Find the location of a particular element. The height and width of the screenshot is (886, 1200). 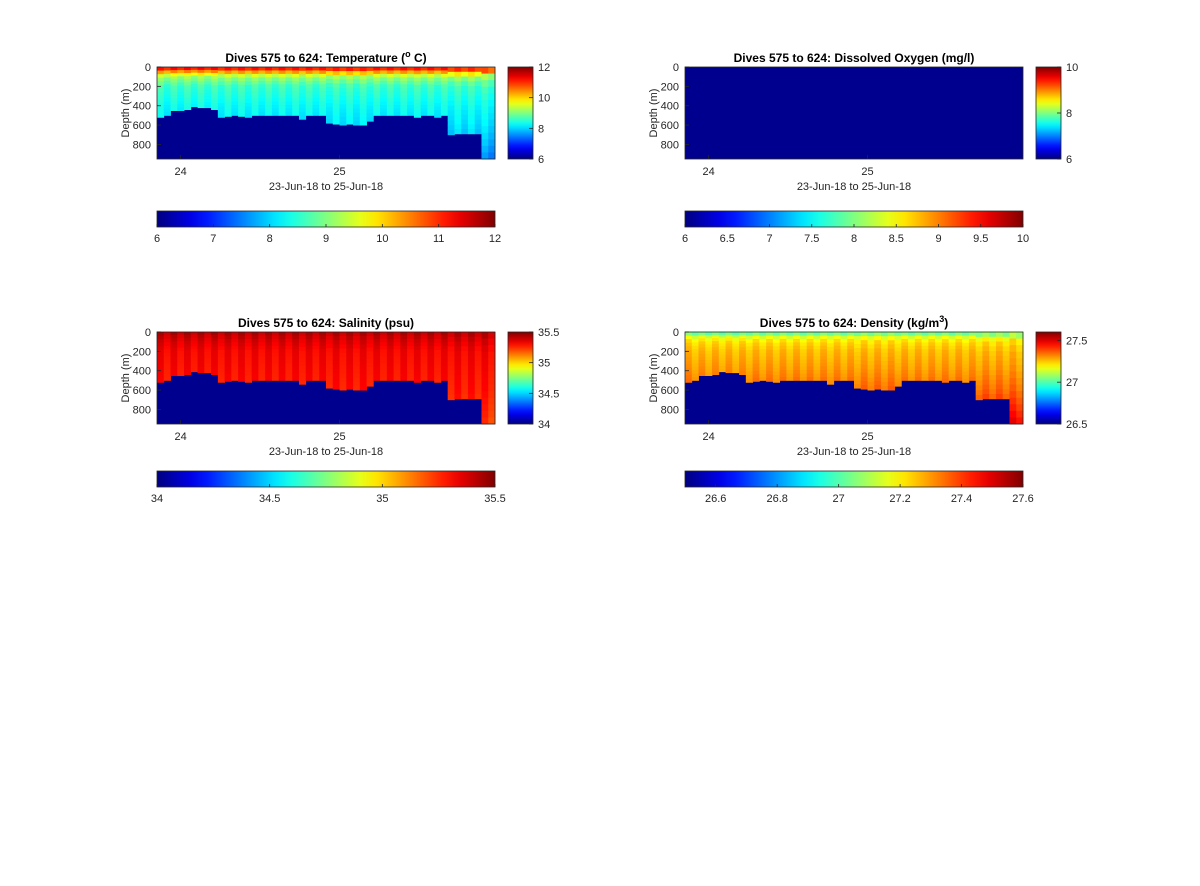

y-tick-label: 0 is located at coordinates (148, 333).